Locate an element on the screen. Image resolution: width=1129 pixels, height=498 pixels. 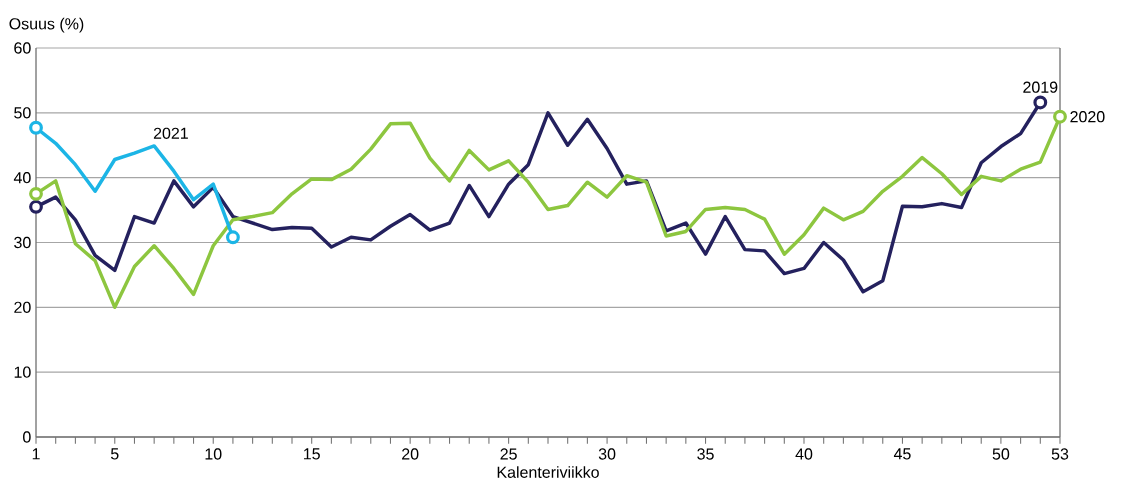
x-tick-label: 10 is located at coordinates (213, 454).